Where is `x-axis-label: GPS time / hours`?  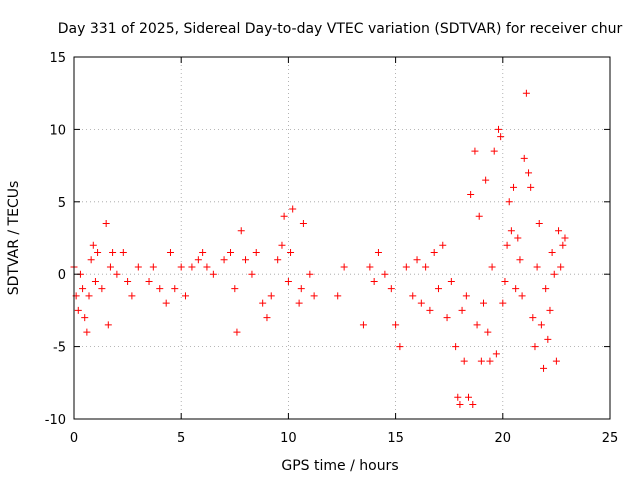 x-axis-label: GPS time / hours is located at coordinates (339, 466).